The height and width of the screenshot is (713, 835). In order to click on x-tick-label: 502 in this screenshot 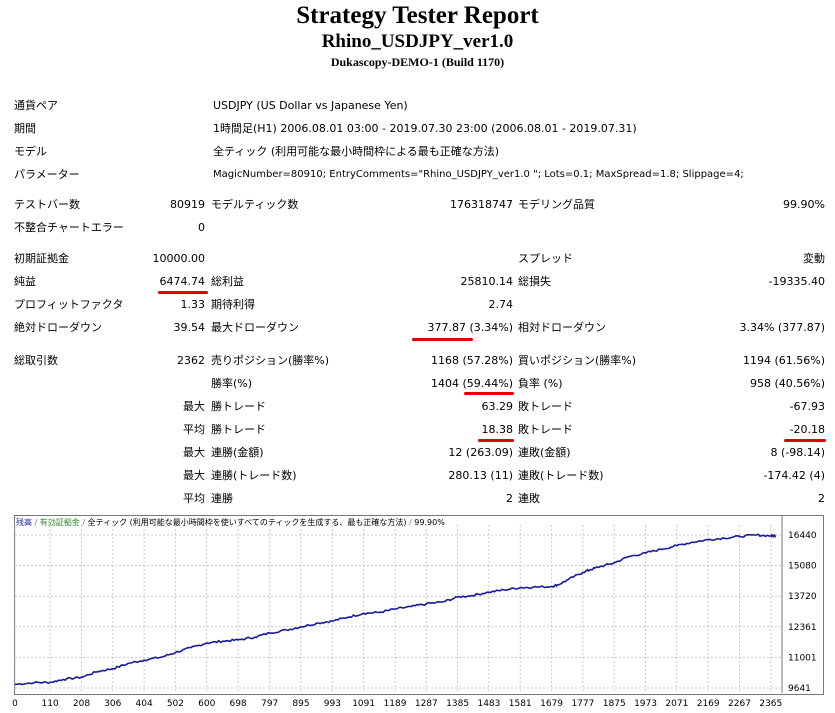, I will do `click(175, 704)`.